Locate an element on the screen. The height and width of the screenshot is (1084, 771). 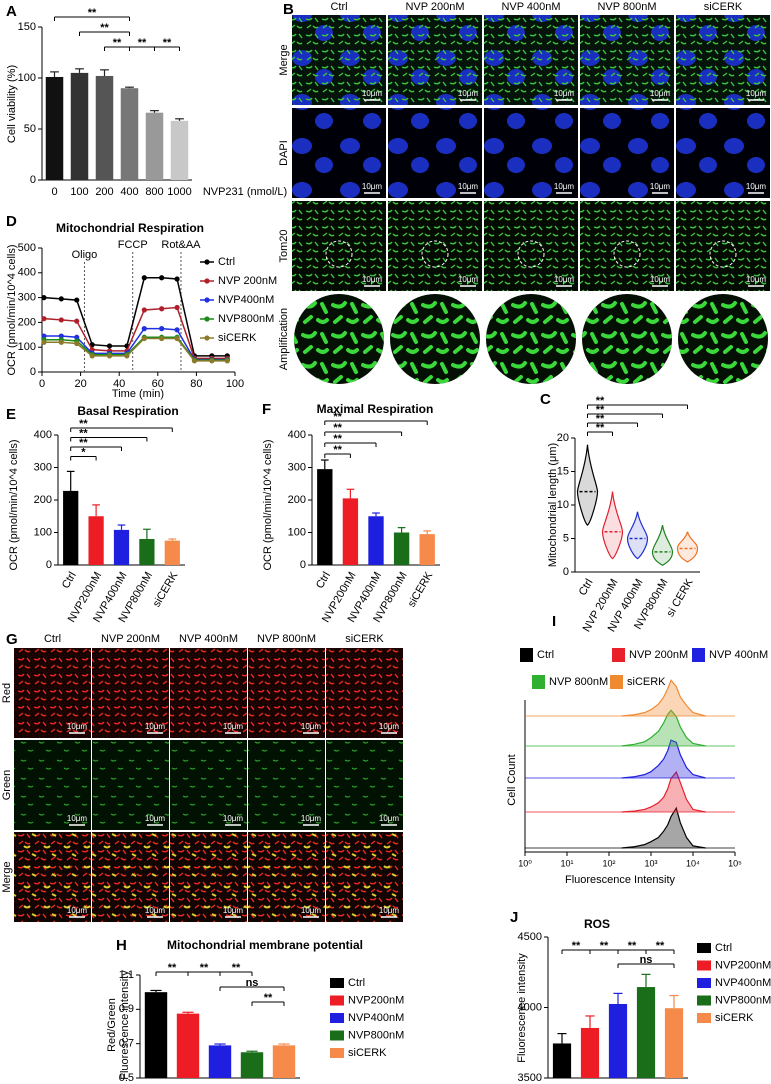
panel-letter: D is located at coordinates (11, 221).